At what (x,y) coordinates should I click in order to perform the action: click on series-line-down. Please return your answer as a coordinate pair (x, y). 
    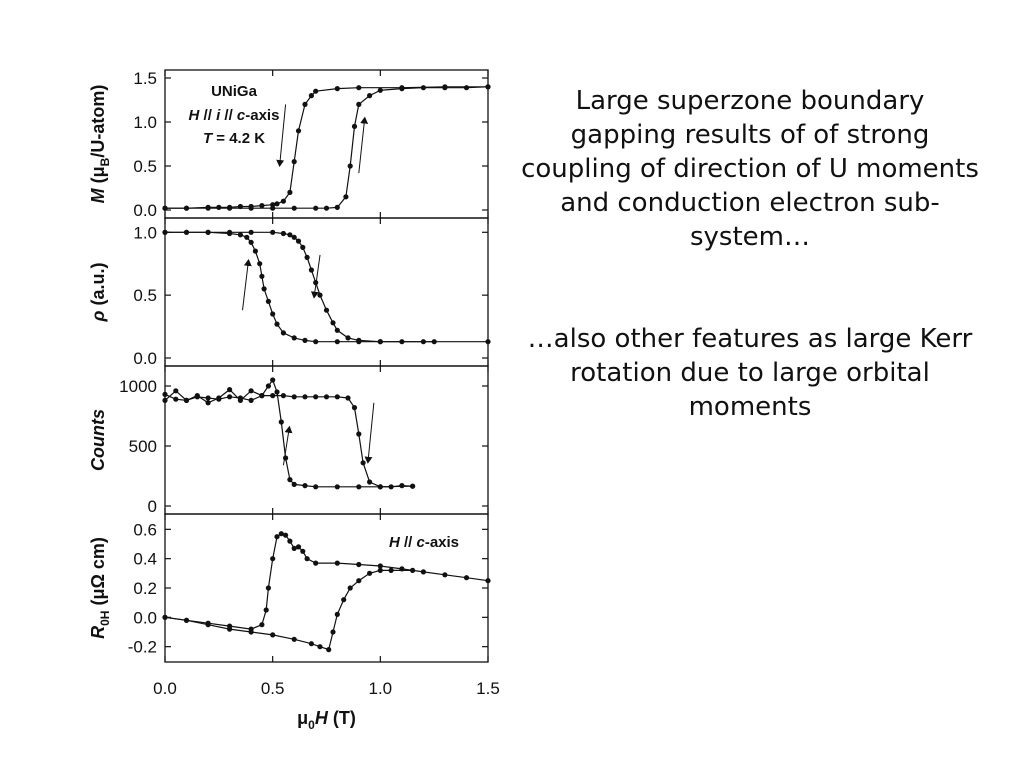
    Looking at the image, I should click on (326, 287).